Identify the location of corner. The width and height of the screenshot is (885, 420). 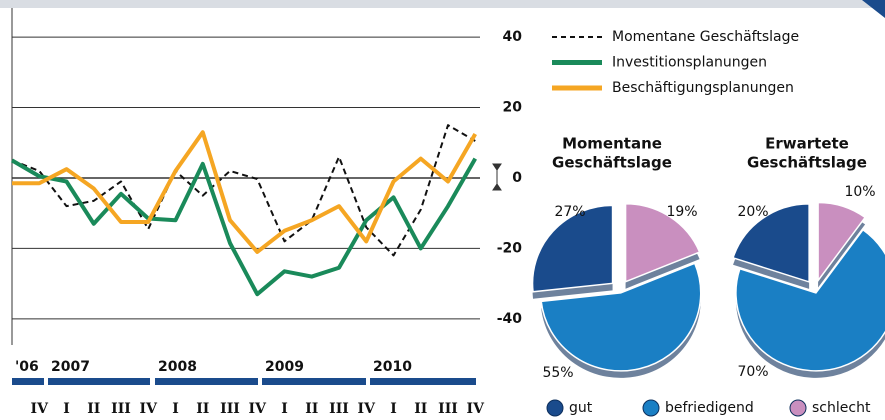
(873, 9).